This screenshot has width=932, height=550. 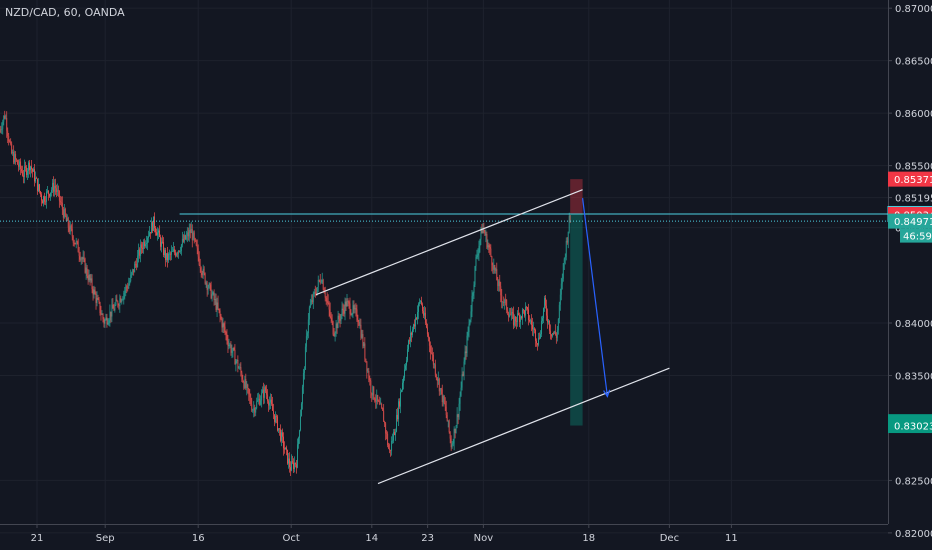 I want to click on symbol-label: NZD/CAD, 60, OANDA, so click(x=65, y=12).